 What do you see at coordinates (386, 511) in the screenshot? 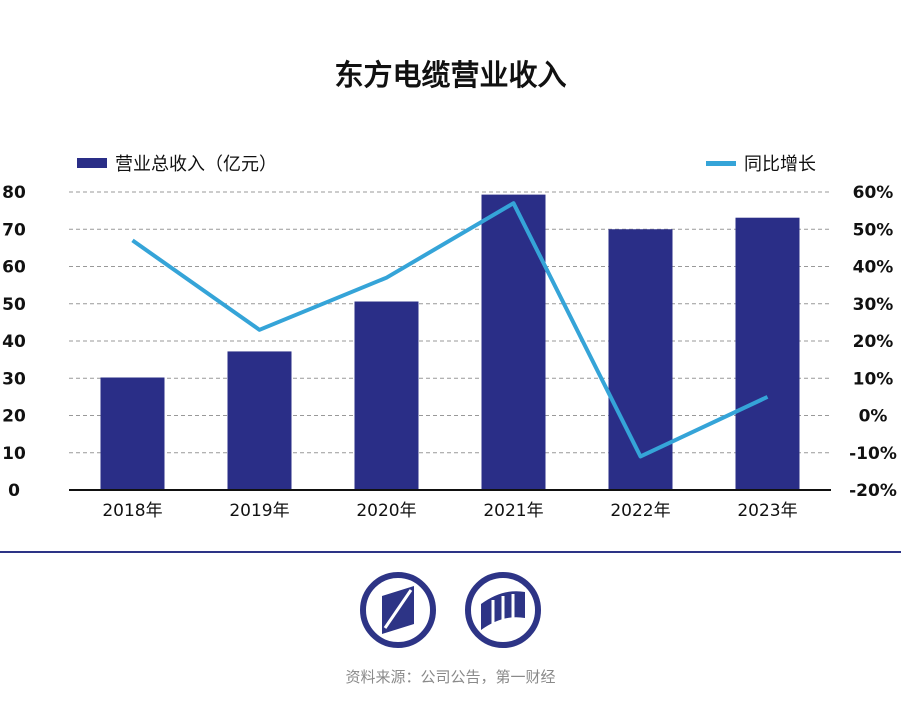
I see `x-tick-label: 2020年` at bounding box center [386, 511].